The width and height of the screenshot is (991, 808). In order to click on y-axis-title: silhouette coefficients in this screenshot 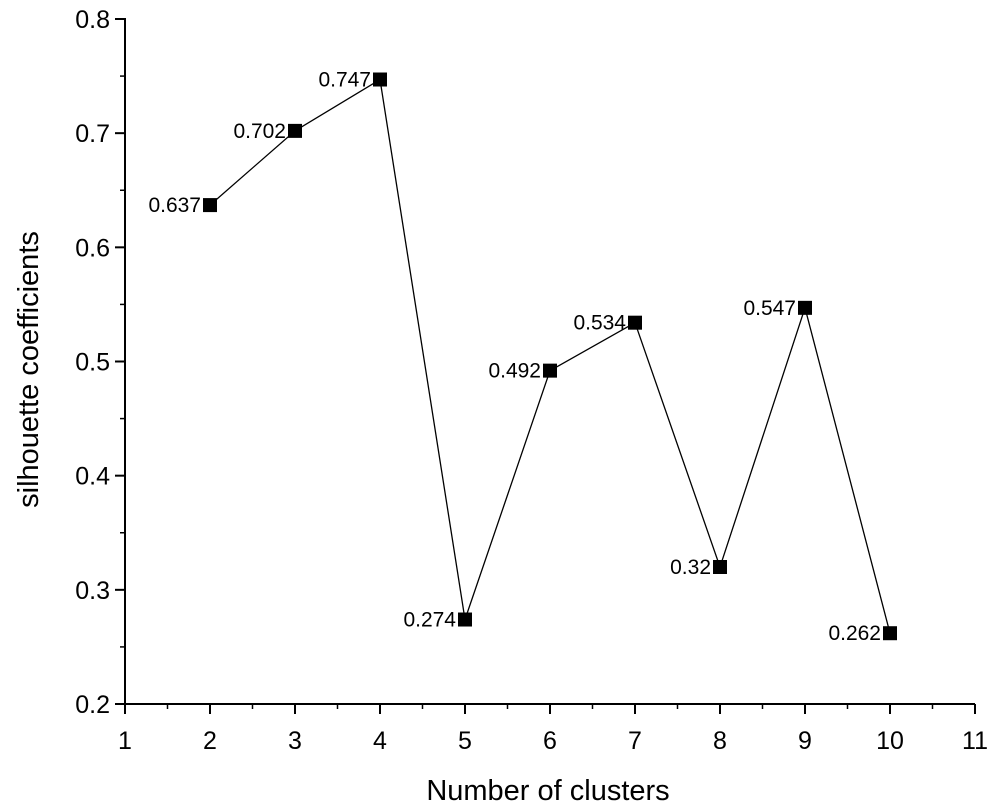, I will do `click(29, 369)`.